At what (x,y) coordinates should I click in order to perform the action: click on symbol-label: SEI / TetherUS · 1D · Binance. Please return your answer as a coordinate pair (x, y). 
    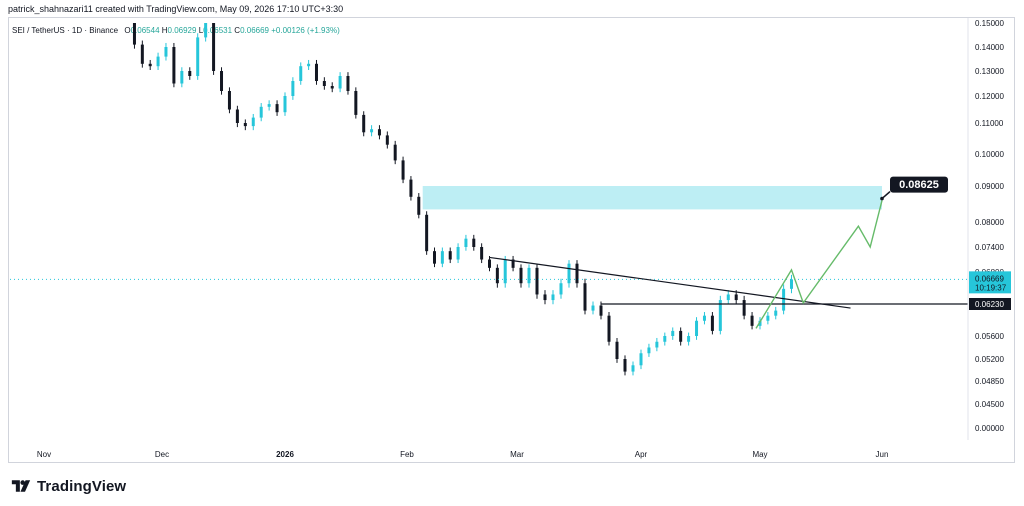
    Looking at the image, I should click on (65, 30).